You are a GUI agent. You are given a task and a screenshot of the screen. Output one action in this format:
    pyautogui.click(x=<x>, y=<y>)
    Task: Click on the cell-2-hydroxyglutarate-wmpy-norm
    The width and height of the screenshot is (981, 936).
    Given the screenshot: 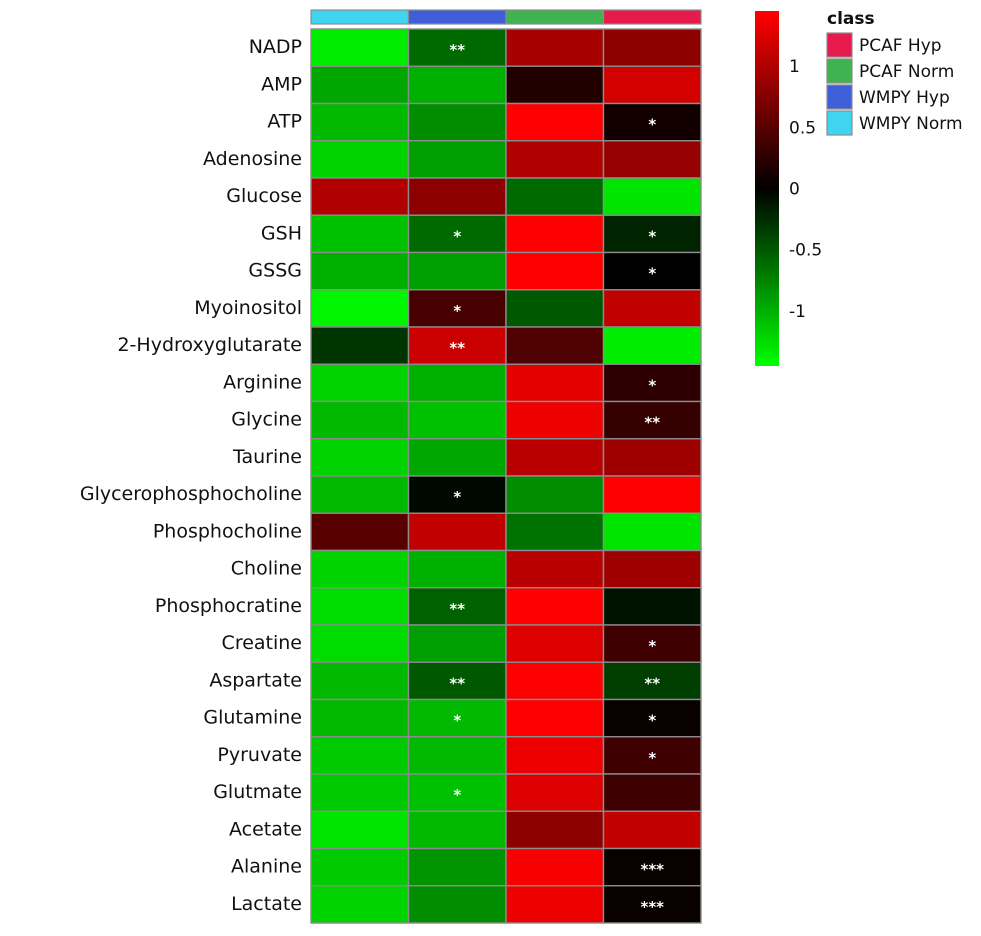 What is the action you would take?
    pyautogui.click(x=360, y=345)
    